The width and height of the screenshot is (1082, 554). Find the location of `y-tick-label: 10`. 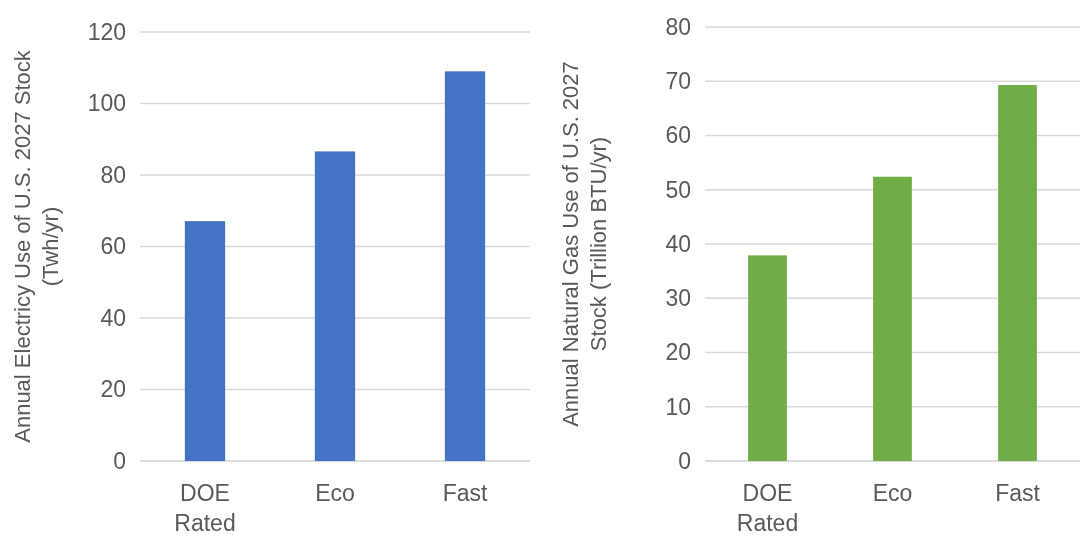

y-tick-label: 10 is located at coordinates (678, 406).